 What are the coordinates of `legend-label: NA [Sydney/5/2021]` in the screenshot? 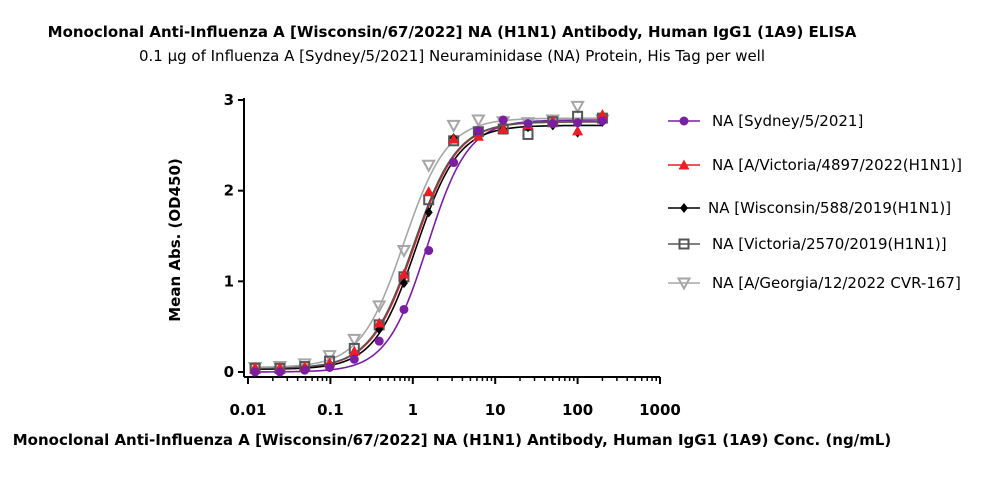 It's located at (787, 121).